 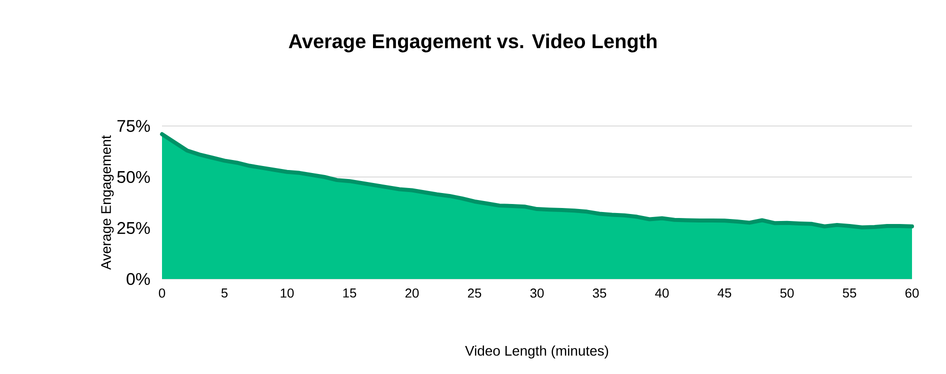 I want to click on chart-title: Average Engagement vs. Video Length, so click(x=472, y=43).